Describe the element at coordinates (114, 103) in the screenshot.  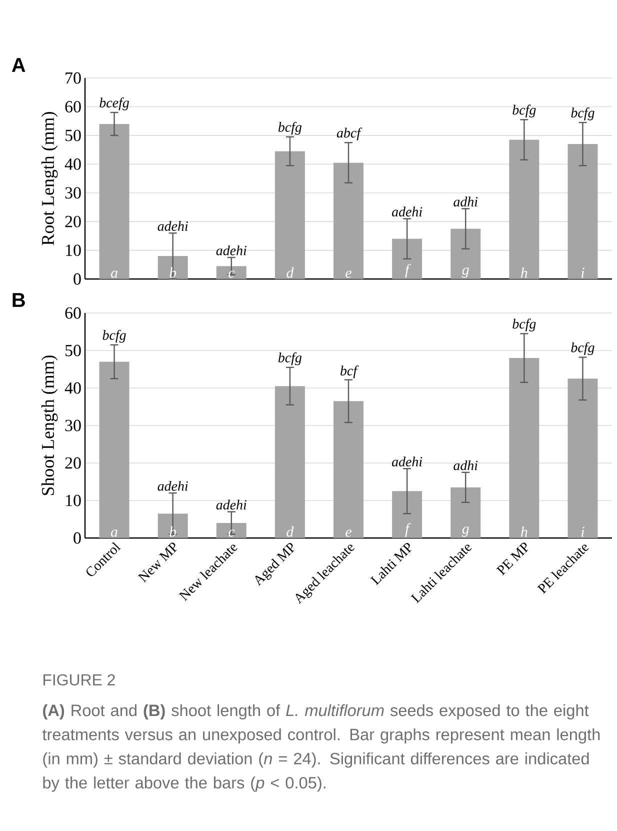
I see `annotation: bcefg` at that location.